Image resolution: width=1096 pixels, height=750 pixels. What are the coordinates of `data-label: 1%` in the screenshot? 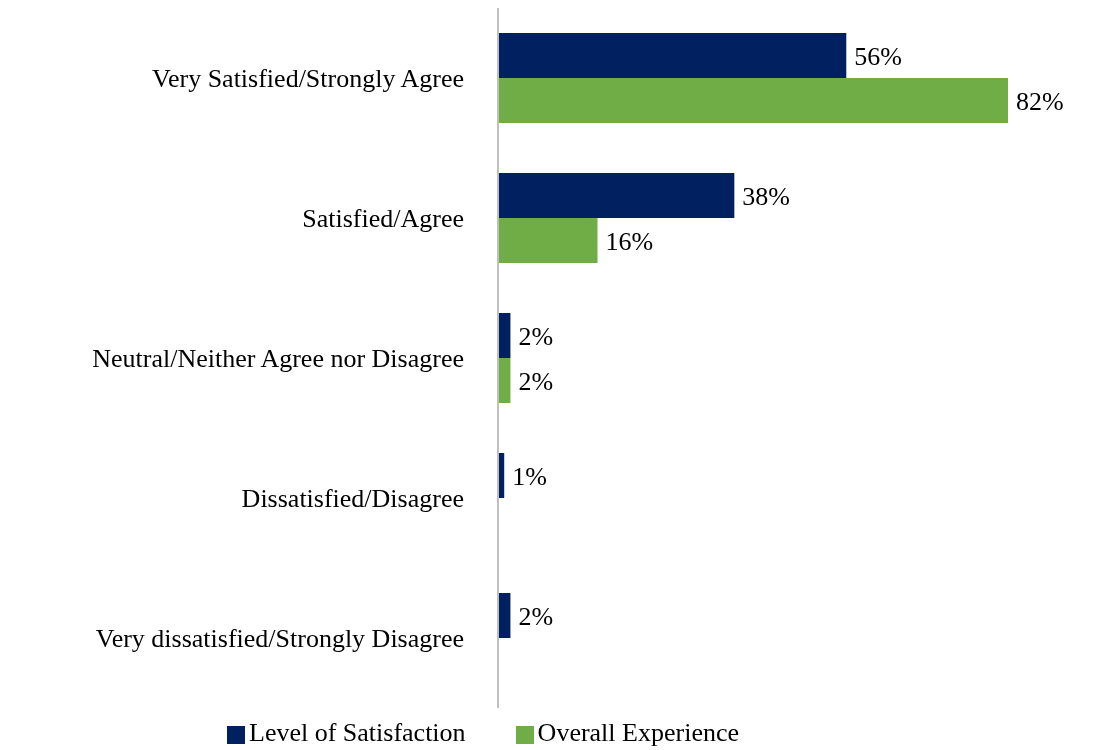 It's located at (529, 476).